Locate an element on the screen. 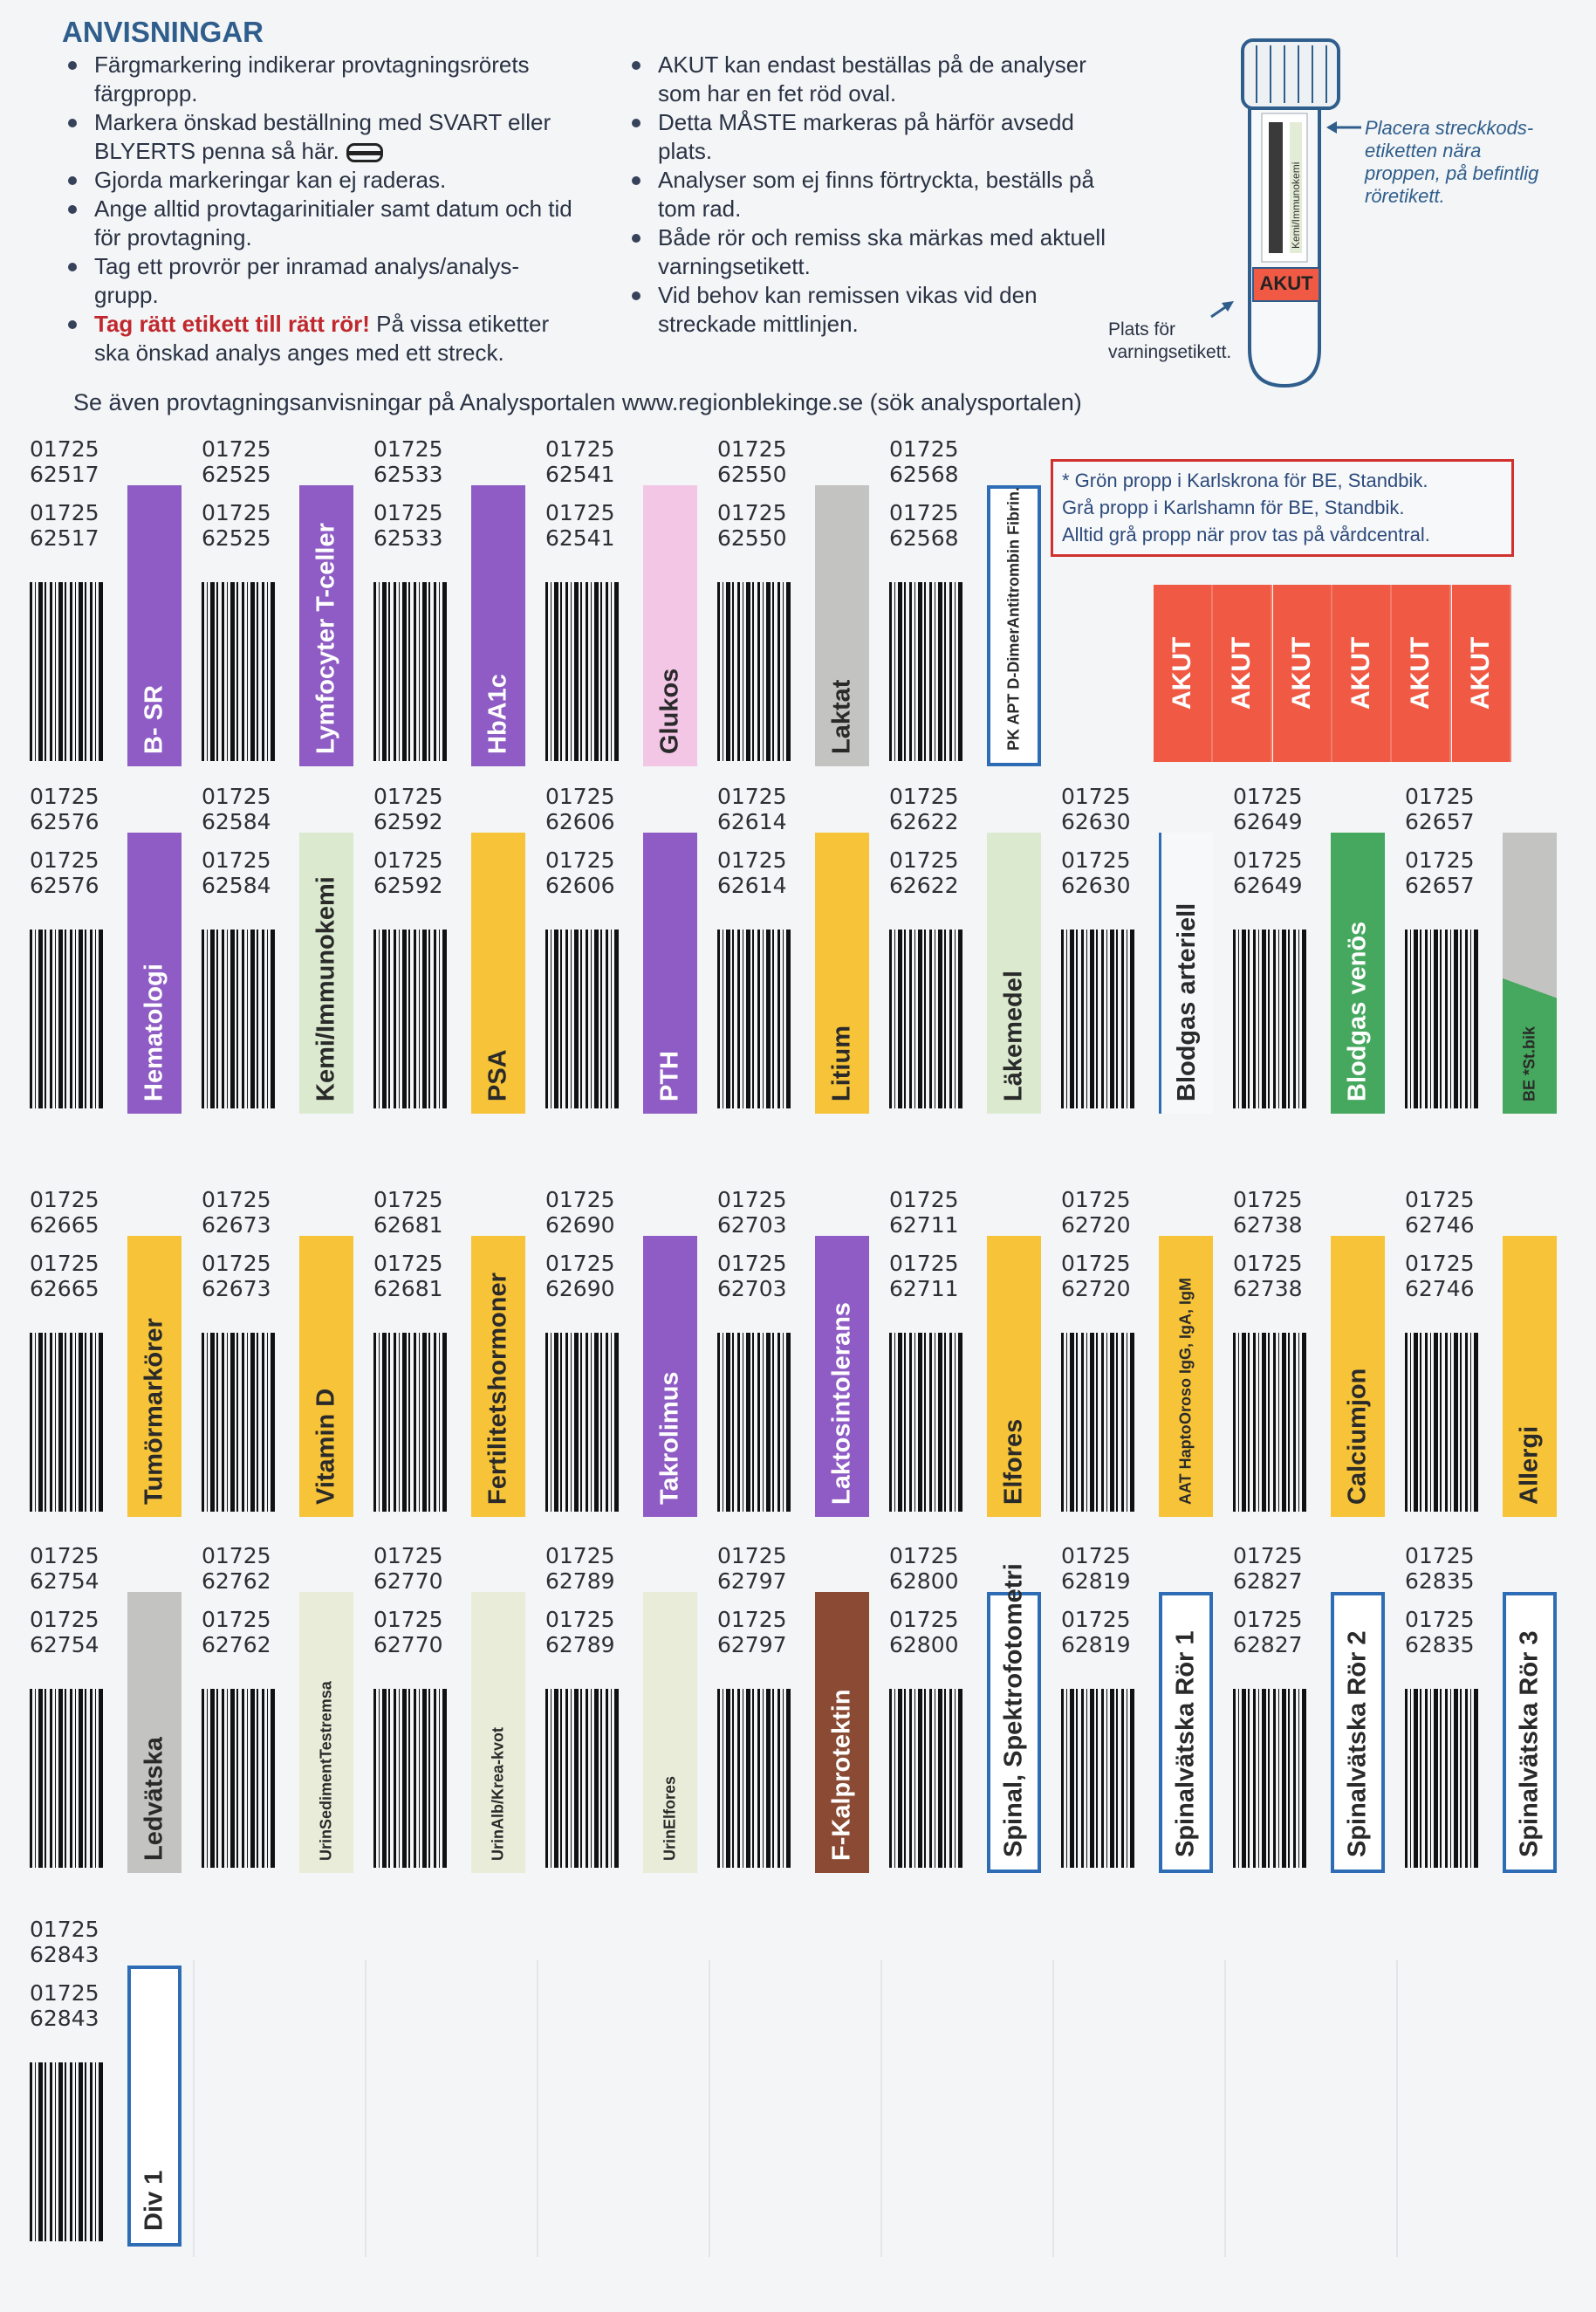  empty-cell is located at coordinates (793, 2108).